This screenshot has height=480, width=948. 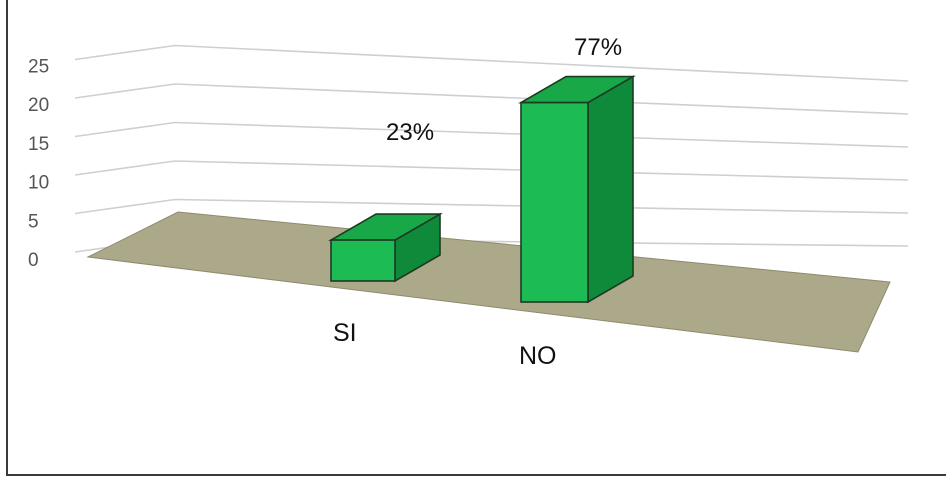 I want to click on bar-no, so click(x=577, y=189).